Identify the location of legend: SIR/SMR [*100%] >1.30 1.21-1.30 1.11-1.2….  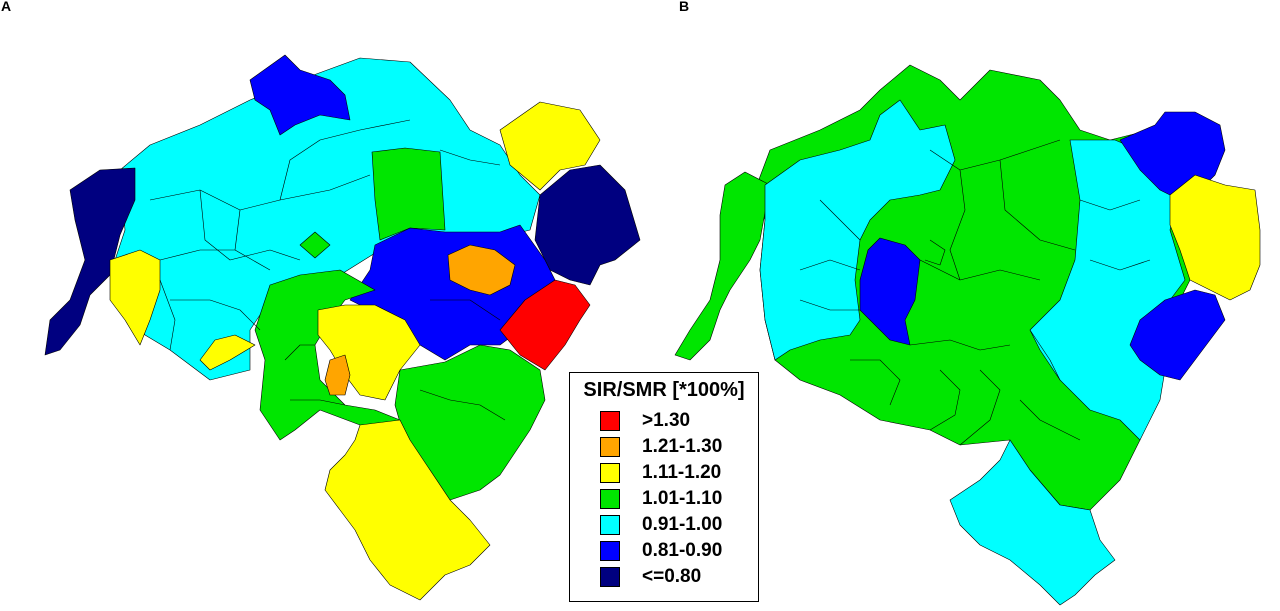
(664, 487).